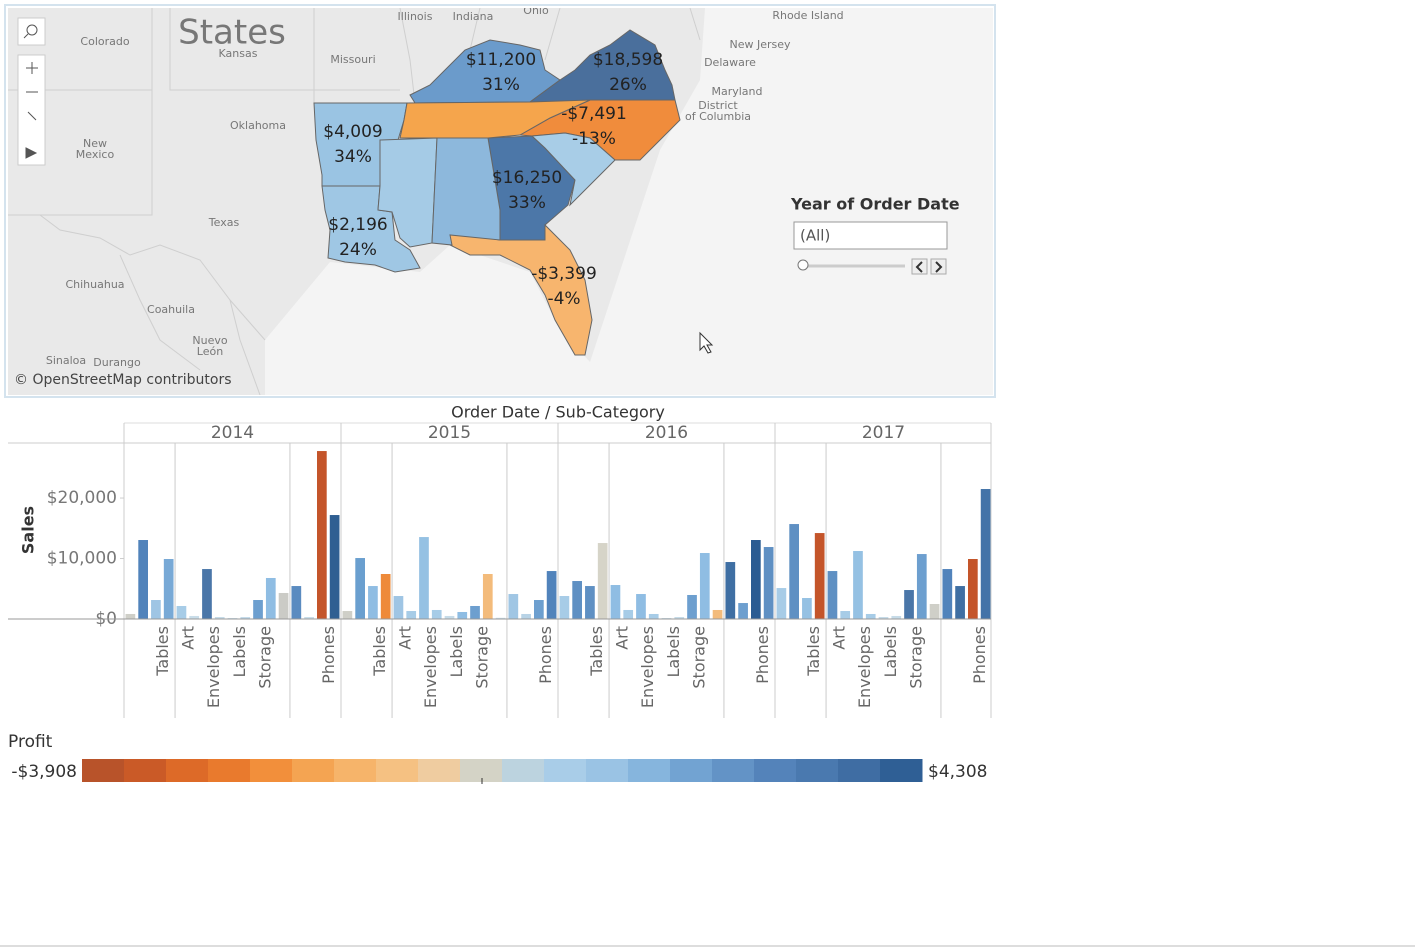 The width and height of the screenshot is (1415, 952). What do you see at coordinates (44, 772) in the screenshot?
I see `legend-min: -$3,908` at bounding box center [44, 772].